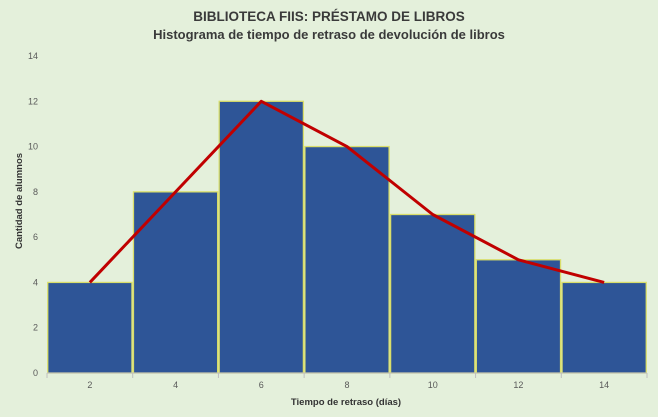 This screenshot has height=417, width=658. What do you see at coordinates (329, 16) in the screenshot?
I see `chart-title: BIBLIOTECA FIIS: PRÉSTAMO DE LIBROS` at bounding box center [329, 16].